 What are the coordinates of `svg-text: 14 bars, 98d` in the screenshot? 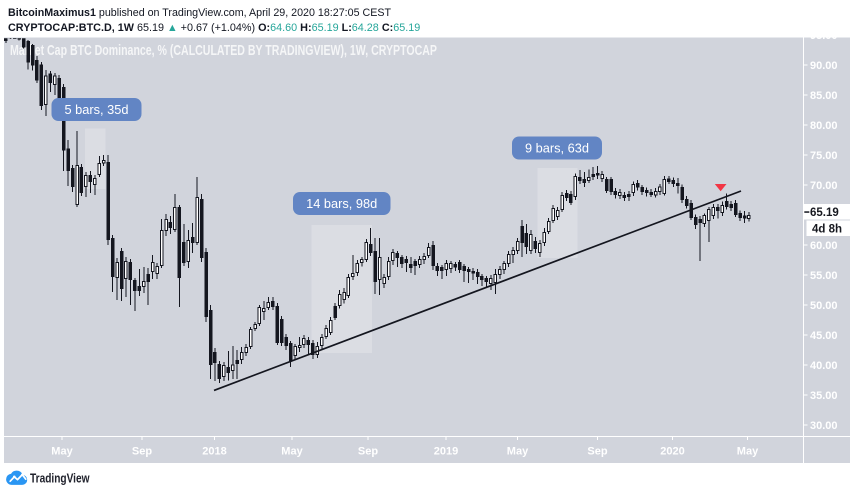 It's located at (341, 203).